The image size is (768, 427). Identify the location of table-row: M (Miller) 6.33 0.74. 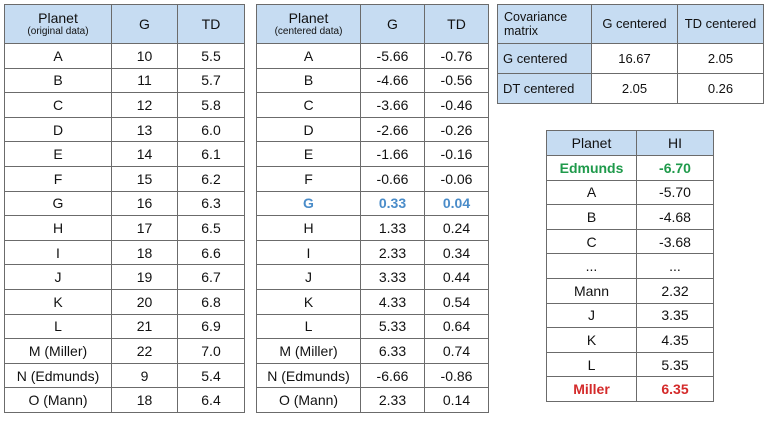
(372, 351).